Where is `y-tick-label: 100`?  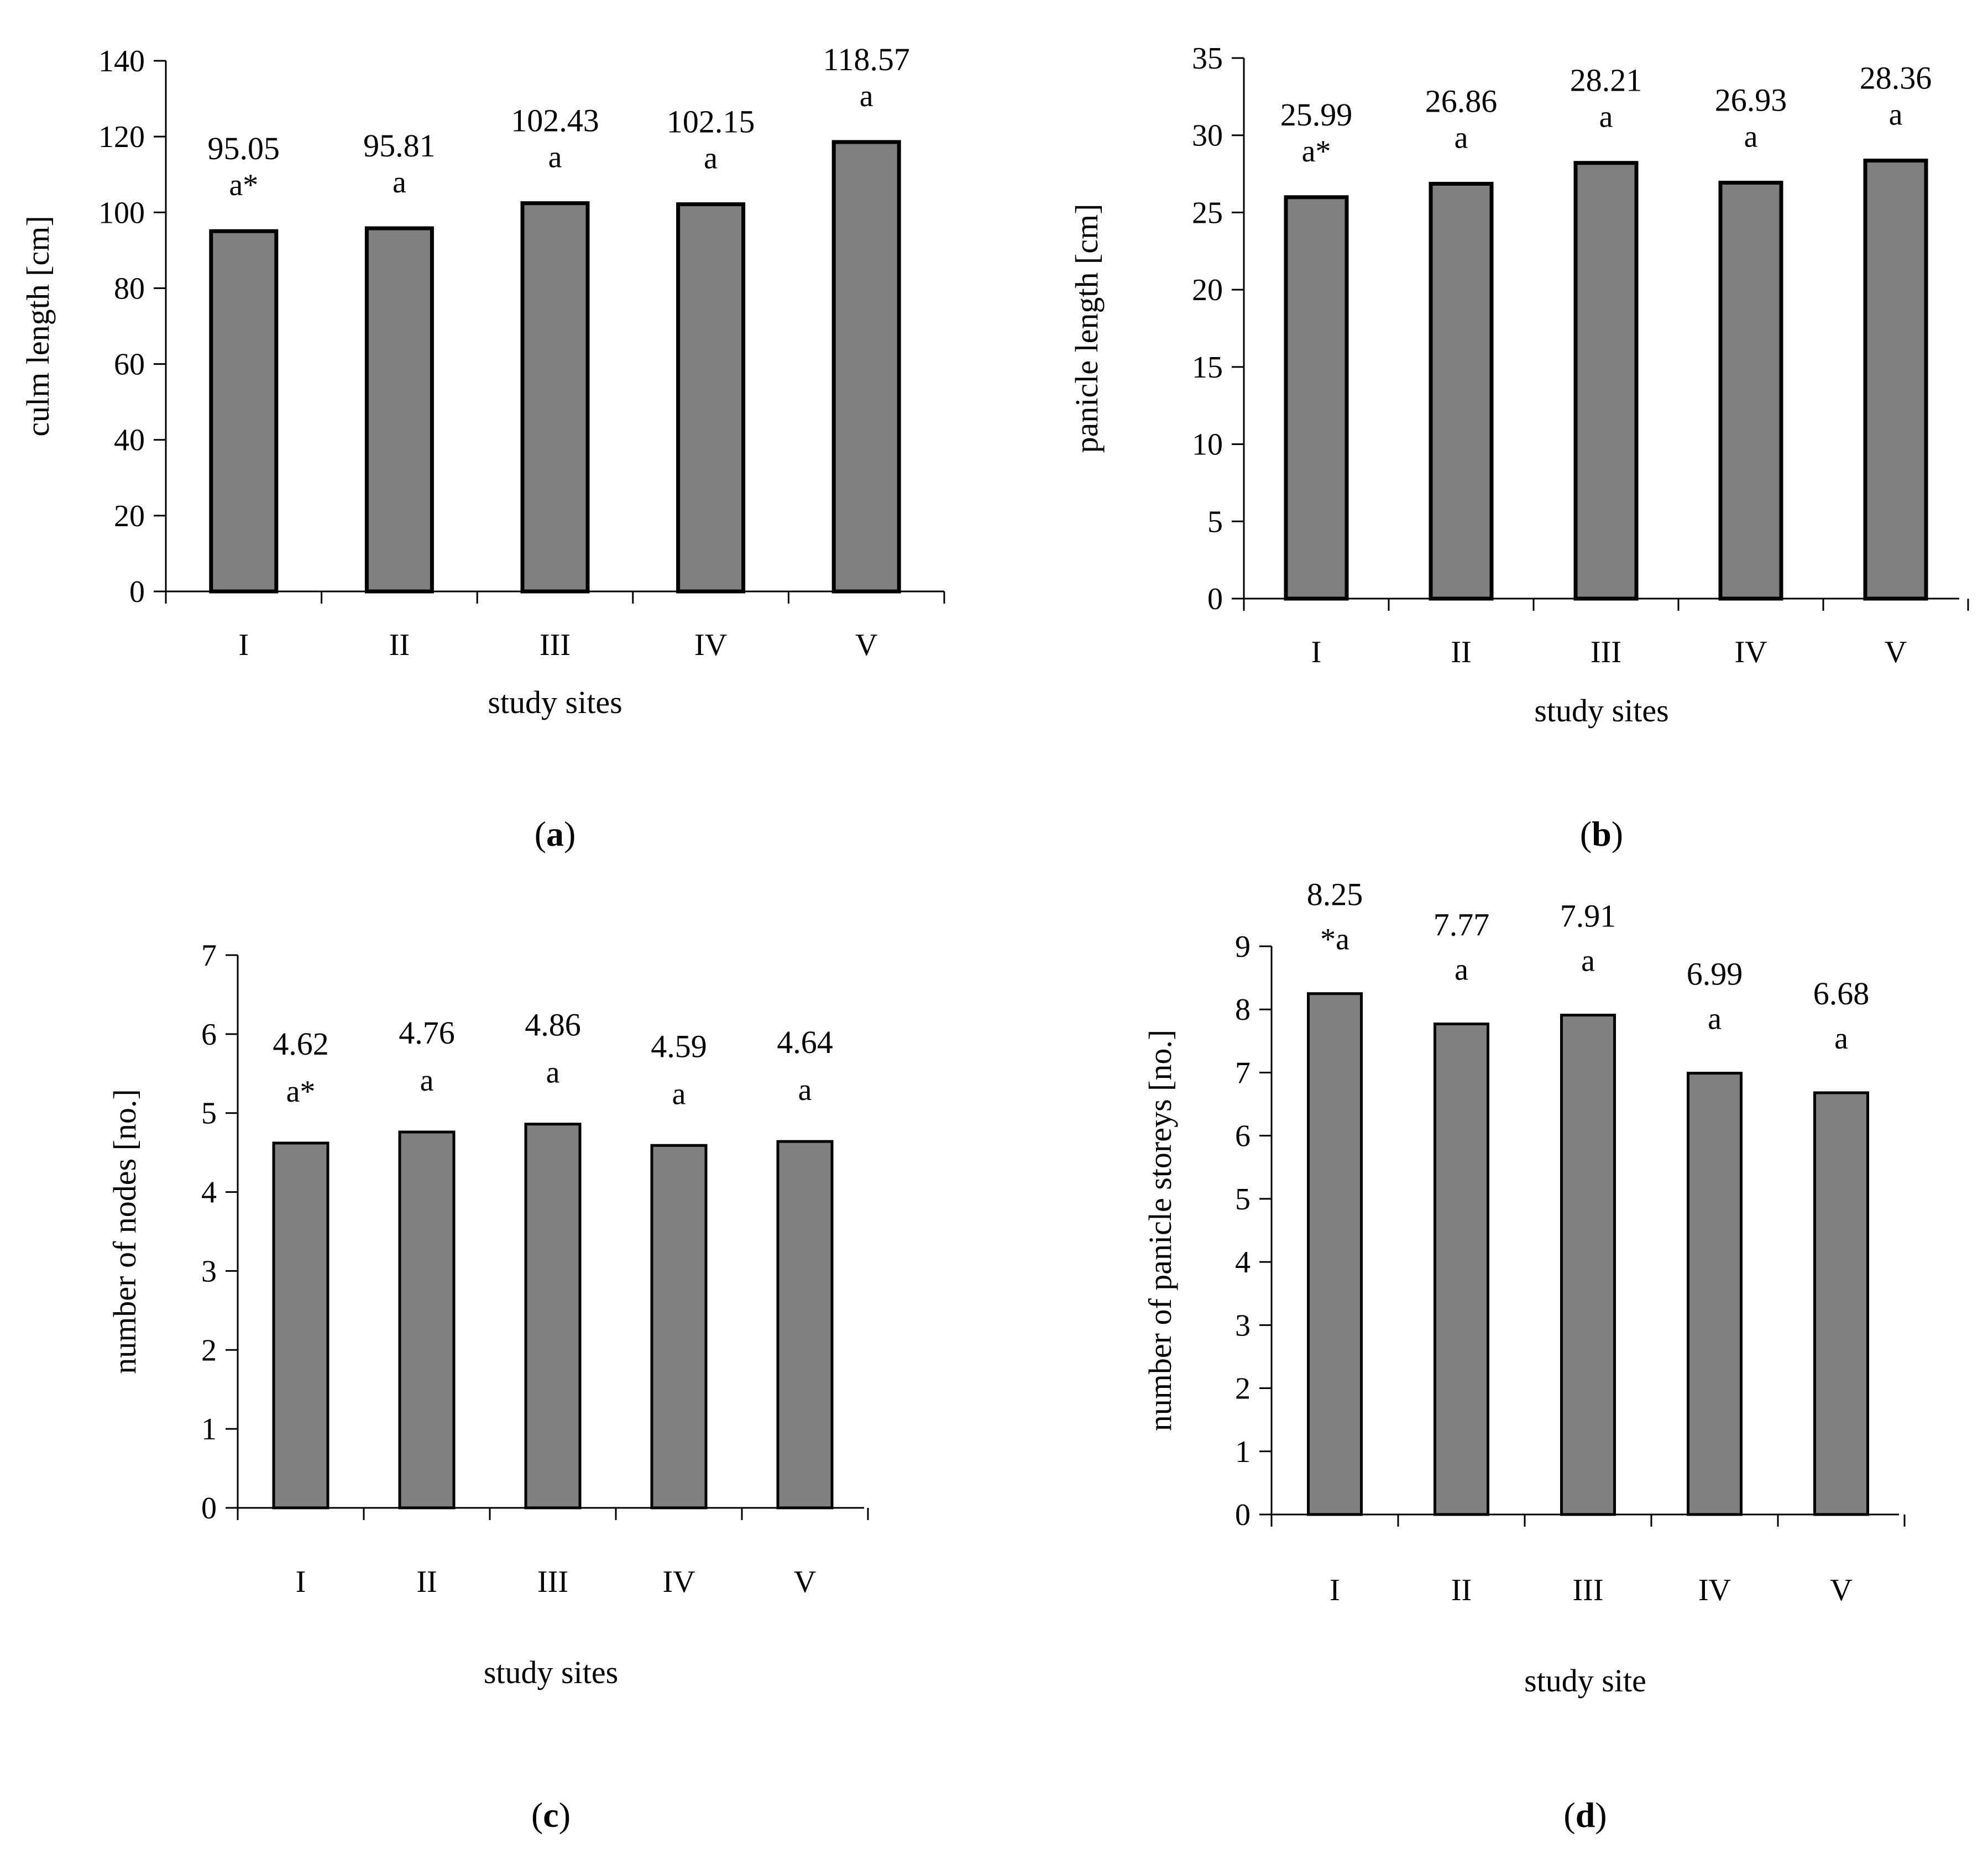 y-tick-label: 100 is located at coordinates (122, 213).